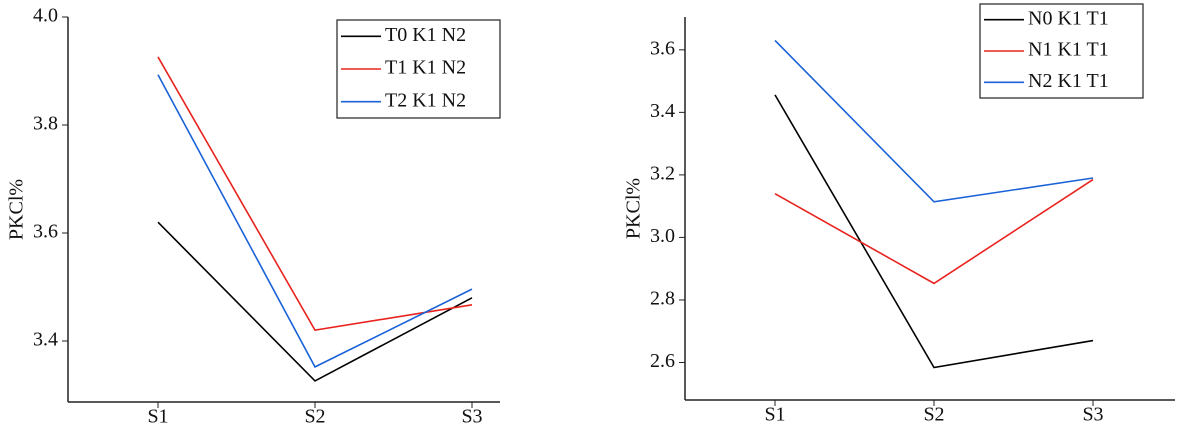 The height and width of the screenshot is (428, 1181). Describe the element at coordinates (45, 124) in the screenshot. I see `y-tick-label: 3.8` at that location.